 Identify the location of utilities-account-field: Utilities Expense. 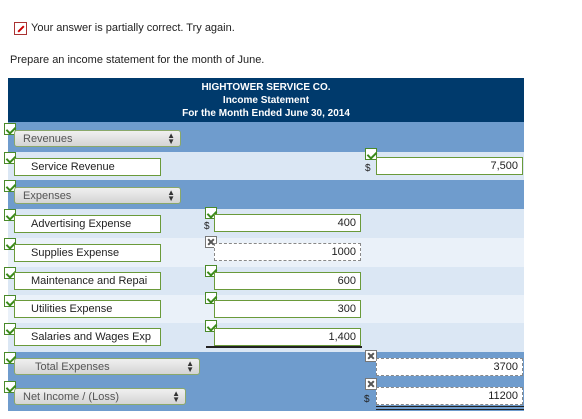
(87, 309).